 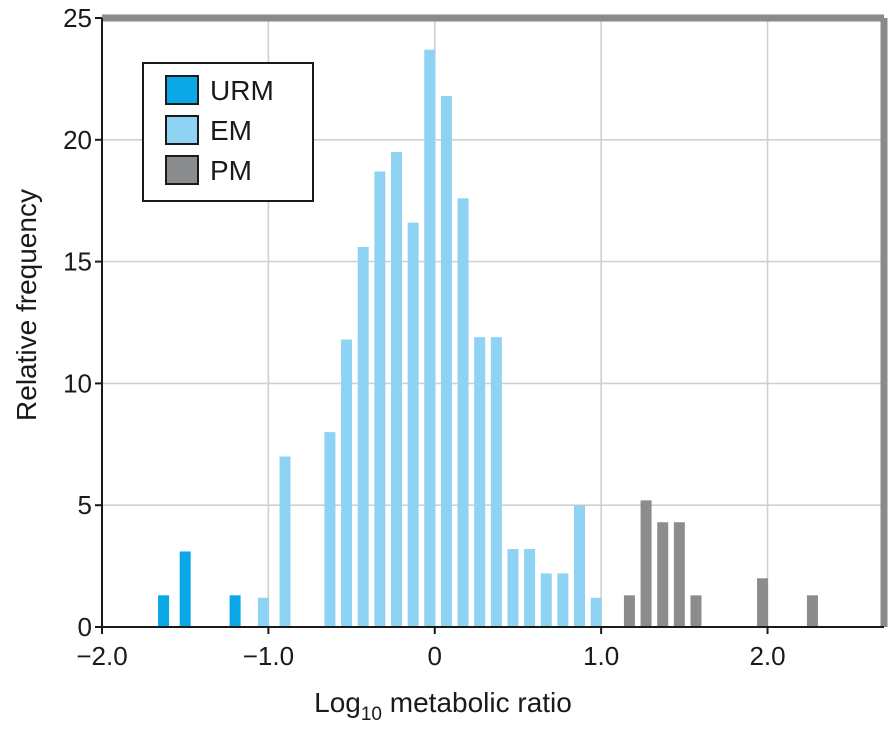 What do you see at coordinates (85, 505) in the screenshot?
I see `y-tick-label: 5` at bounding box center [85, 505].